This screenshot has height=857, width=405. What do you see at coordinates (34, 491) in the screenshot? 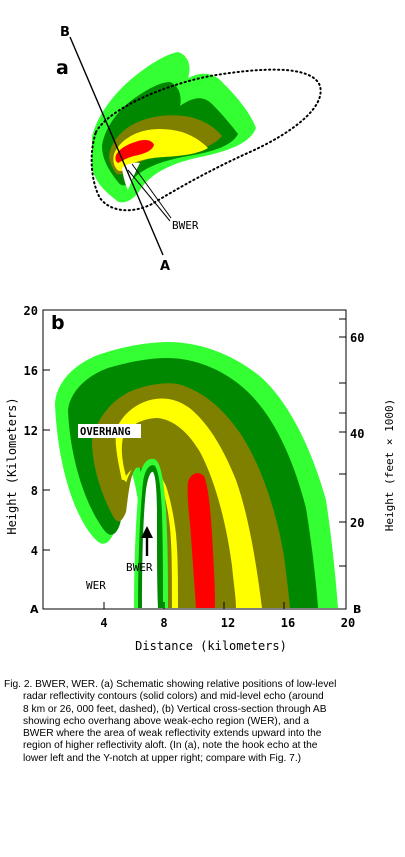
I see `panel-b-left-tick-8: 8` at bounding box center [34, 491].